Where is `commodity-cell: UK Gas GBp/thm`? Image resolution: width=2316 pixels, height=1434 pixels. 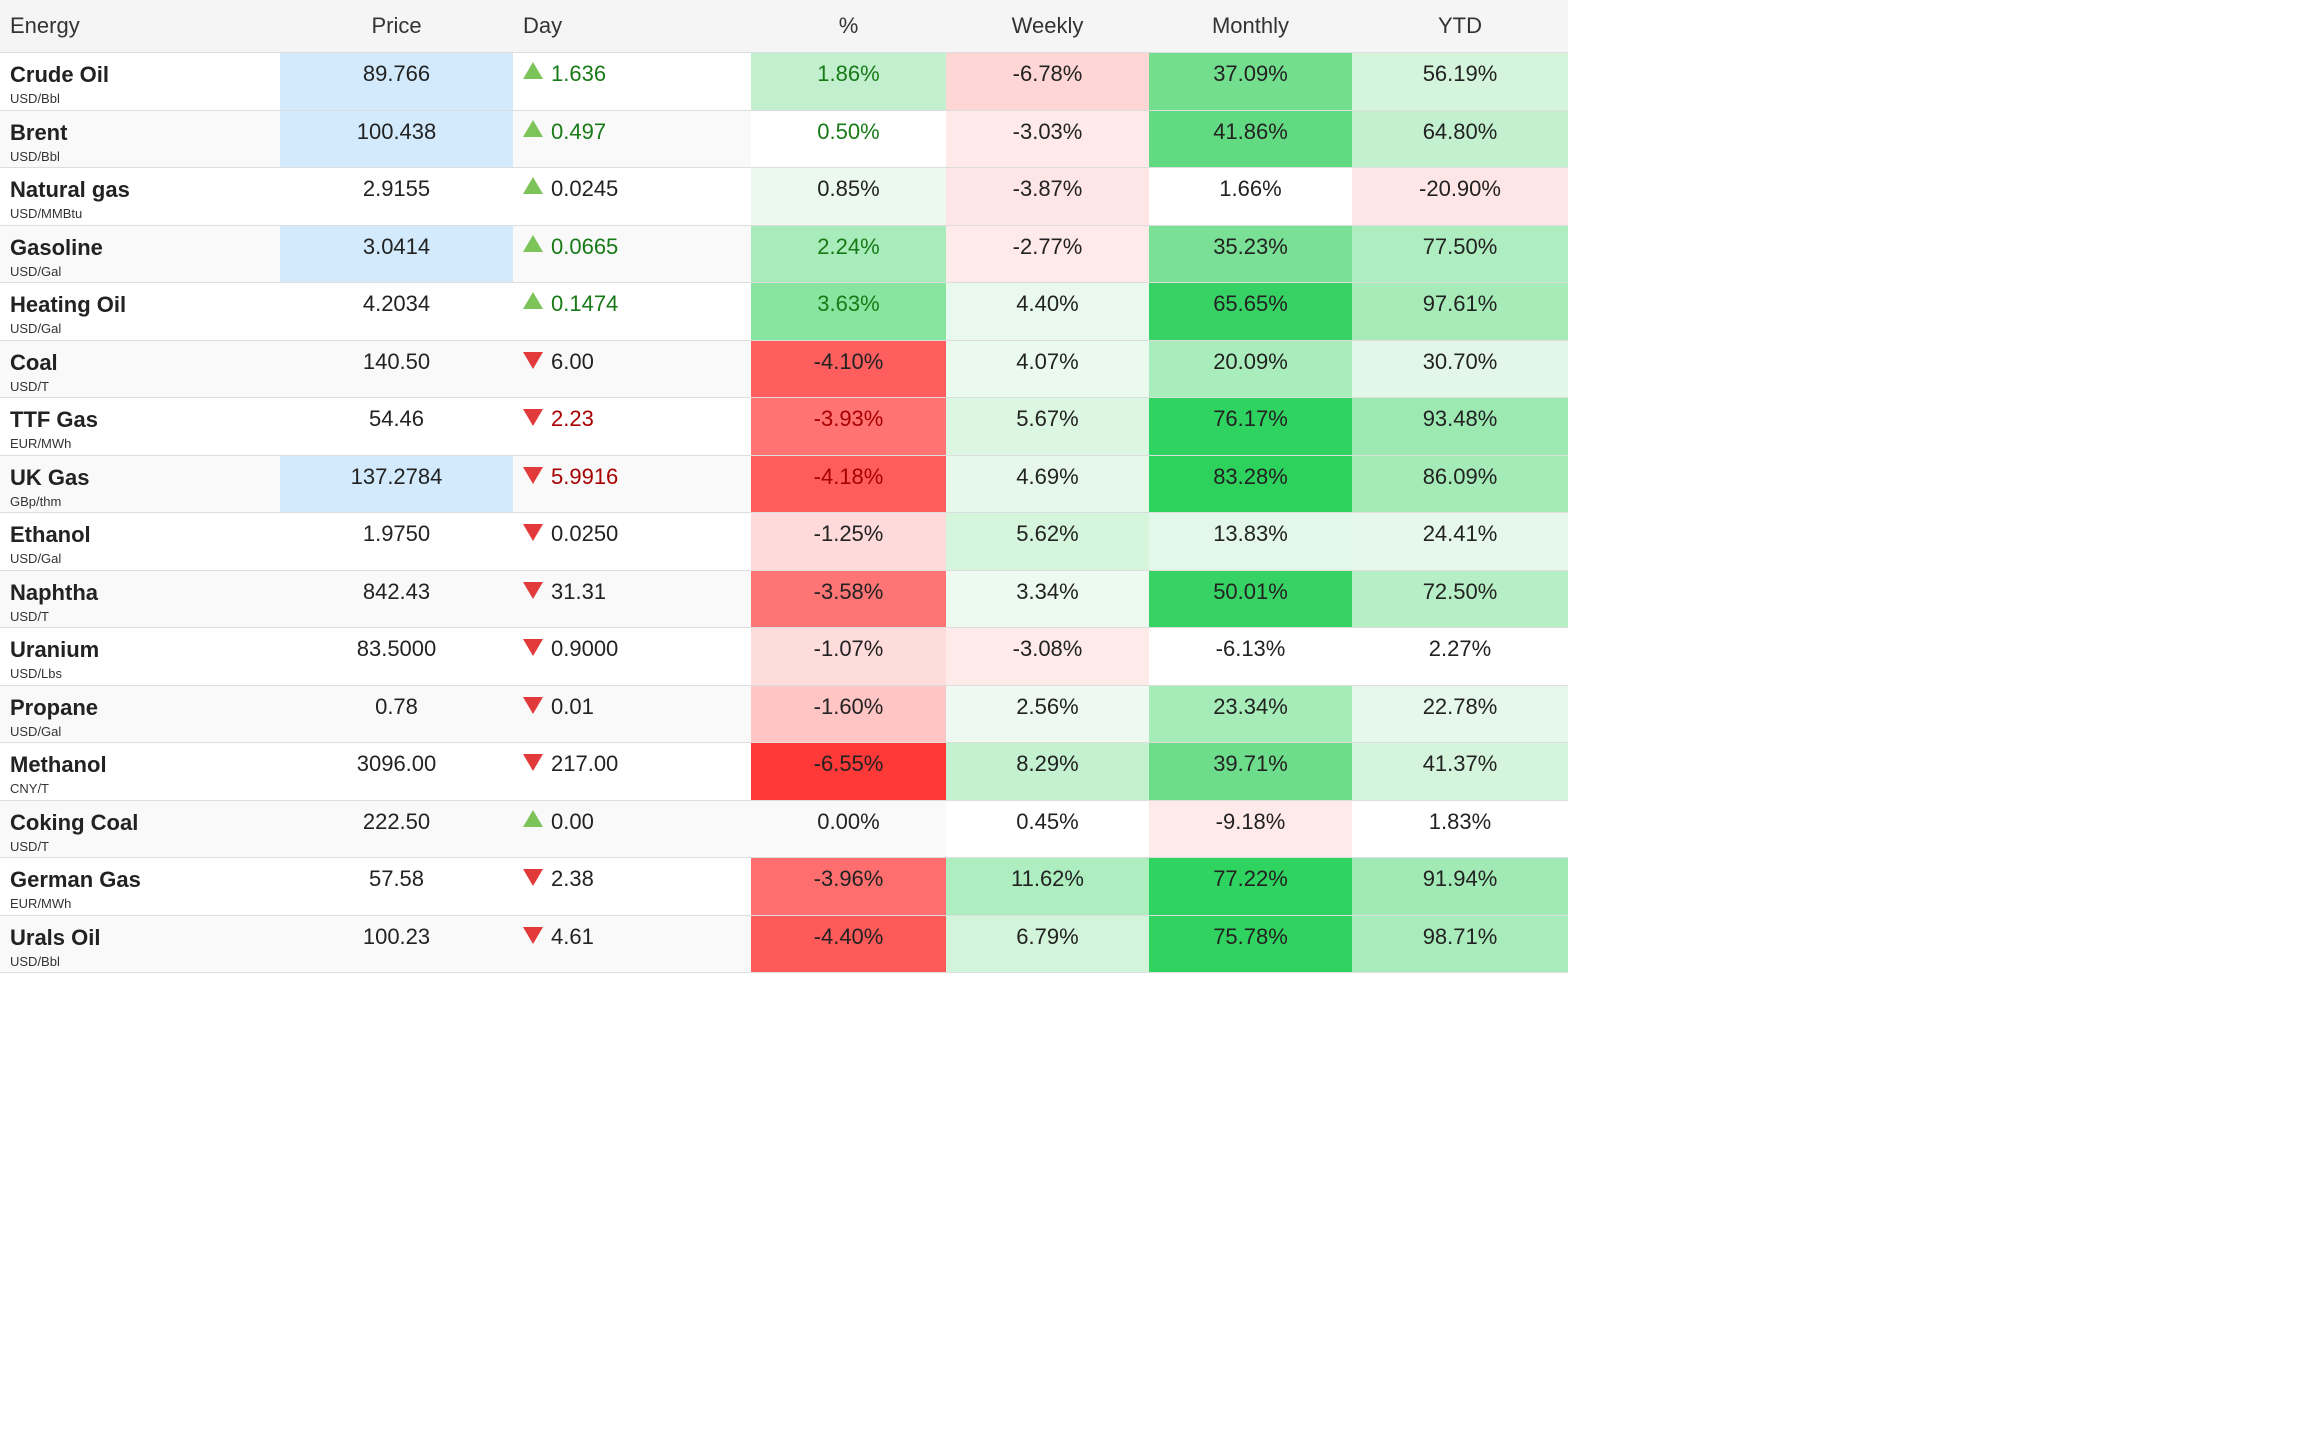
commodity-cell: UK Gas GBp/thm is located at coordinates (140, 484).